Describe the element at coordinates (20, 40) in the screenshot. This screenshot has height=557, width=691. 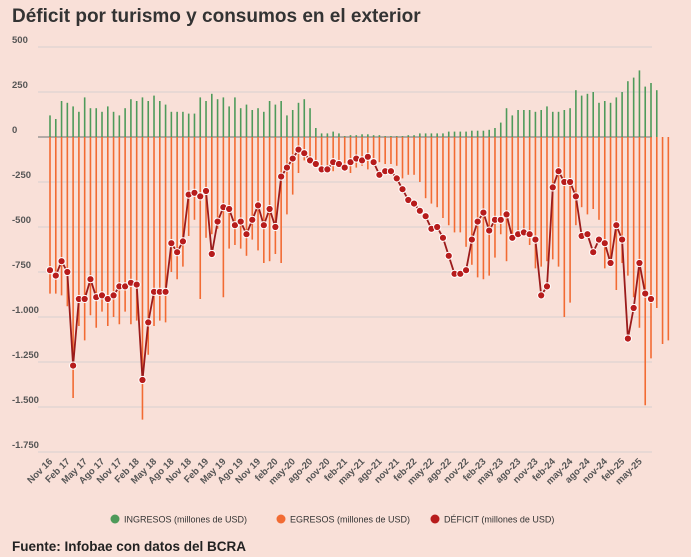
I see `y-tick-label: 500` at that location.